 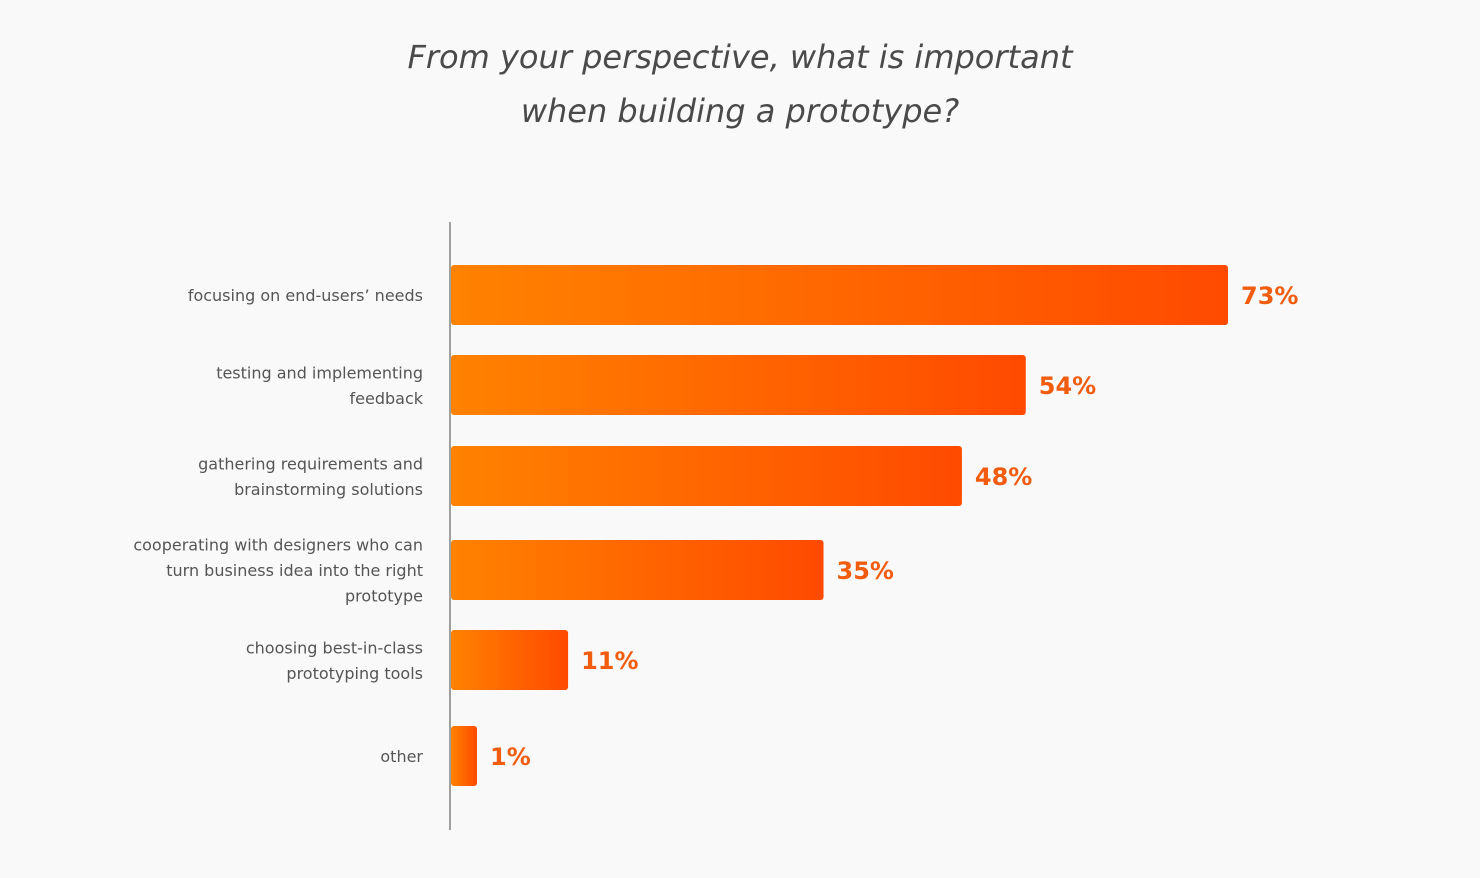 I want to click on value-label-1: 73%, so click(x=1269, y=296).